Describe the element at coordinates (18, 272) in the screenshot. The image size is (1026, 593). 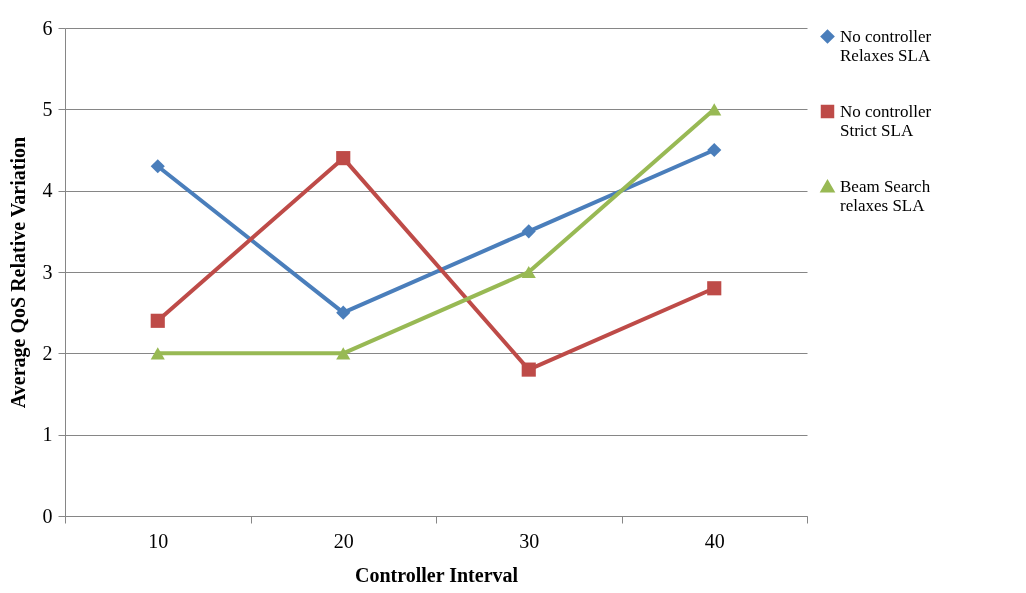
I see `y-axis-title: Average QoS Relative Variation` at that location.